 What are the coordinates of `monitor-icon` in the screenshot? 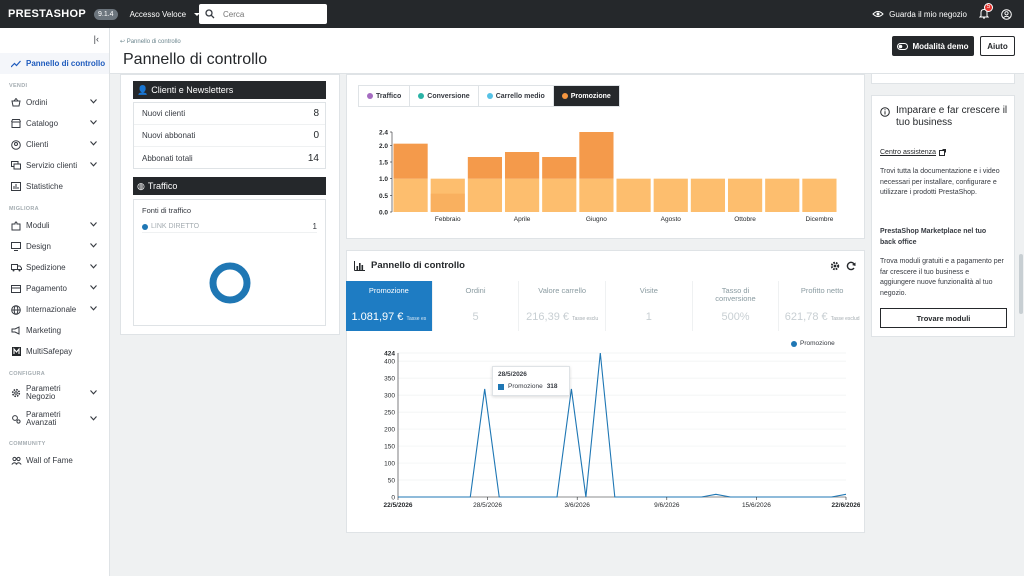 It's located at (16, 247).